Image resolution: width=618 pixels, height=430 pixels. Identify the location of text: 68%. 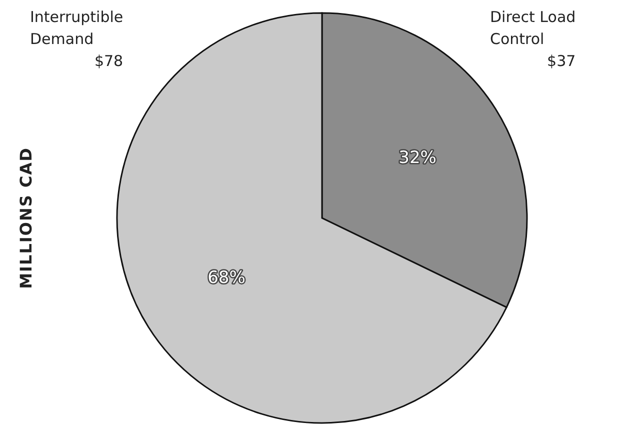
(227, 278).